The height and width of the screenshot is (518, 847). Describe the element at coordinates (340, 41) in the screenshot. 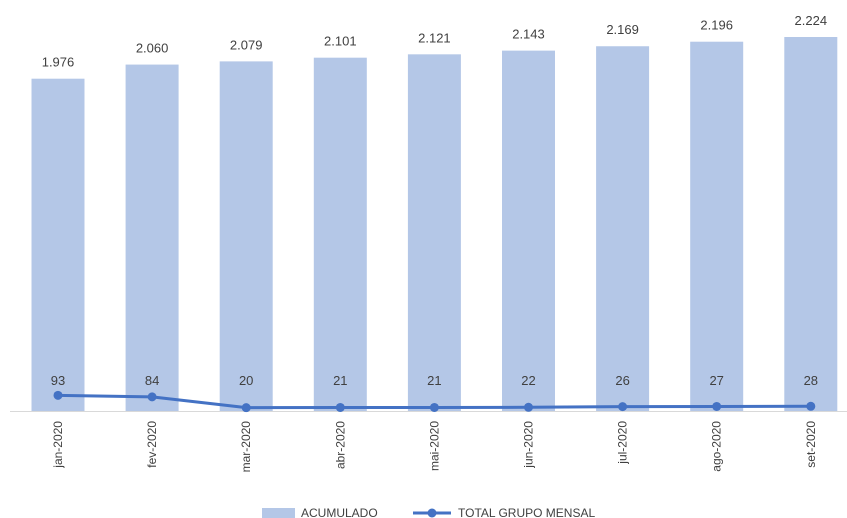

I see `bar-value-label-abr-2020: 2.101` at that location.